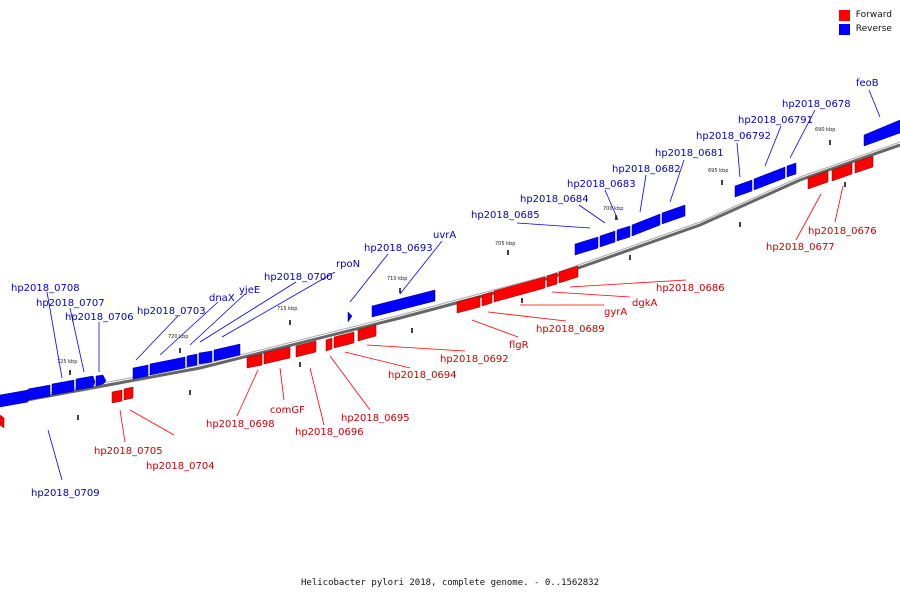 This screenshot has height=600, width=900. What do you see at coordinates (519, 289) in the screenshot?
I see `gene-gyrA` at bounding box center [519, 289].